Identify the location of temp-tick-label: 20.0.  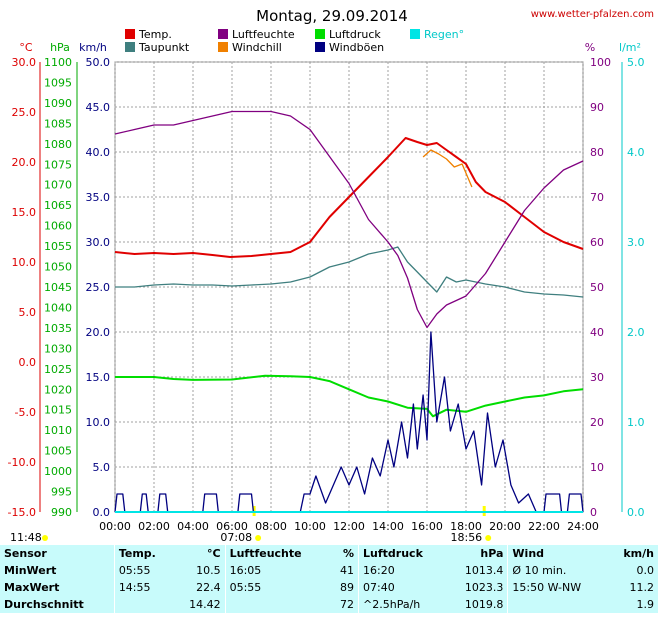
(24, 162).